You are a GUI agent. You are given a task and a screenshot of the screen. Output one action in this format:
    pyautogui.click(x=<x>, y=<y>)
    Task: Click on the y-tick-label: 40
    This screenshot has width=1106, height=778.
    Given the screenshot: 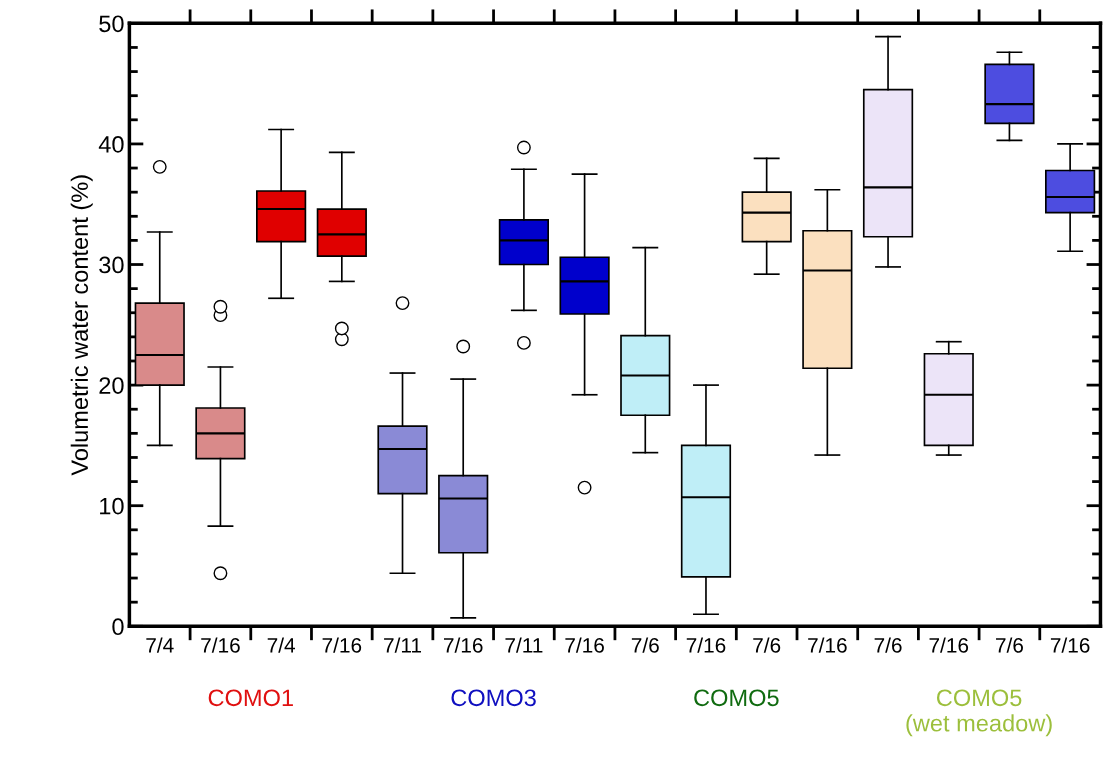 What is the action you would take?
    pyautogui.click(x=111, y=144)
    